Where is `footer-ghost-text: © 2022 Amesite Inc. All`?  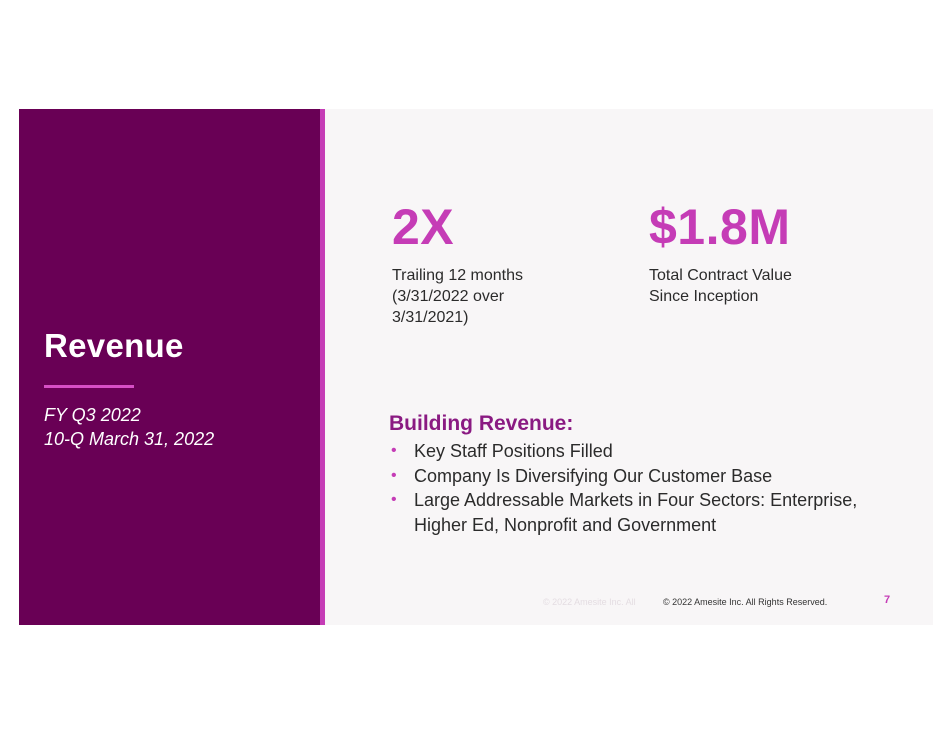 footer-ghost-text: © 2022 Amesite Inc. All is located at coordinates (589, 602).